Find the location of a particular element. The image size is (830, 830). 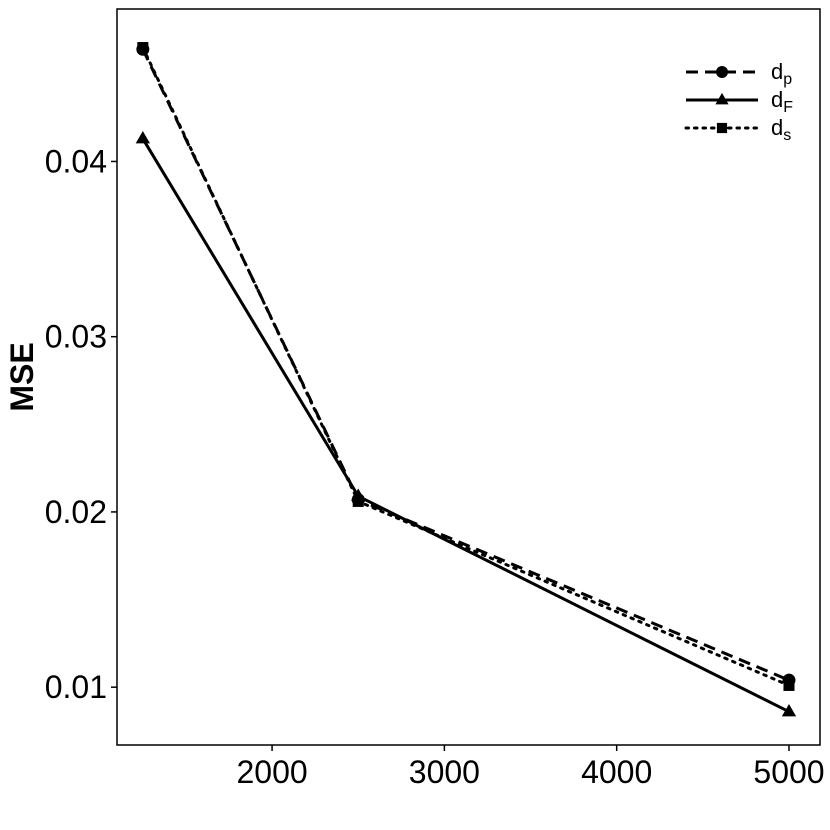

y-tick-label: 0.04 is located at coordinates (76, 161).